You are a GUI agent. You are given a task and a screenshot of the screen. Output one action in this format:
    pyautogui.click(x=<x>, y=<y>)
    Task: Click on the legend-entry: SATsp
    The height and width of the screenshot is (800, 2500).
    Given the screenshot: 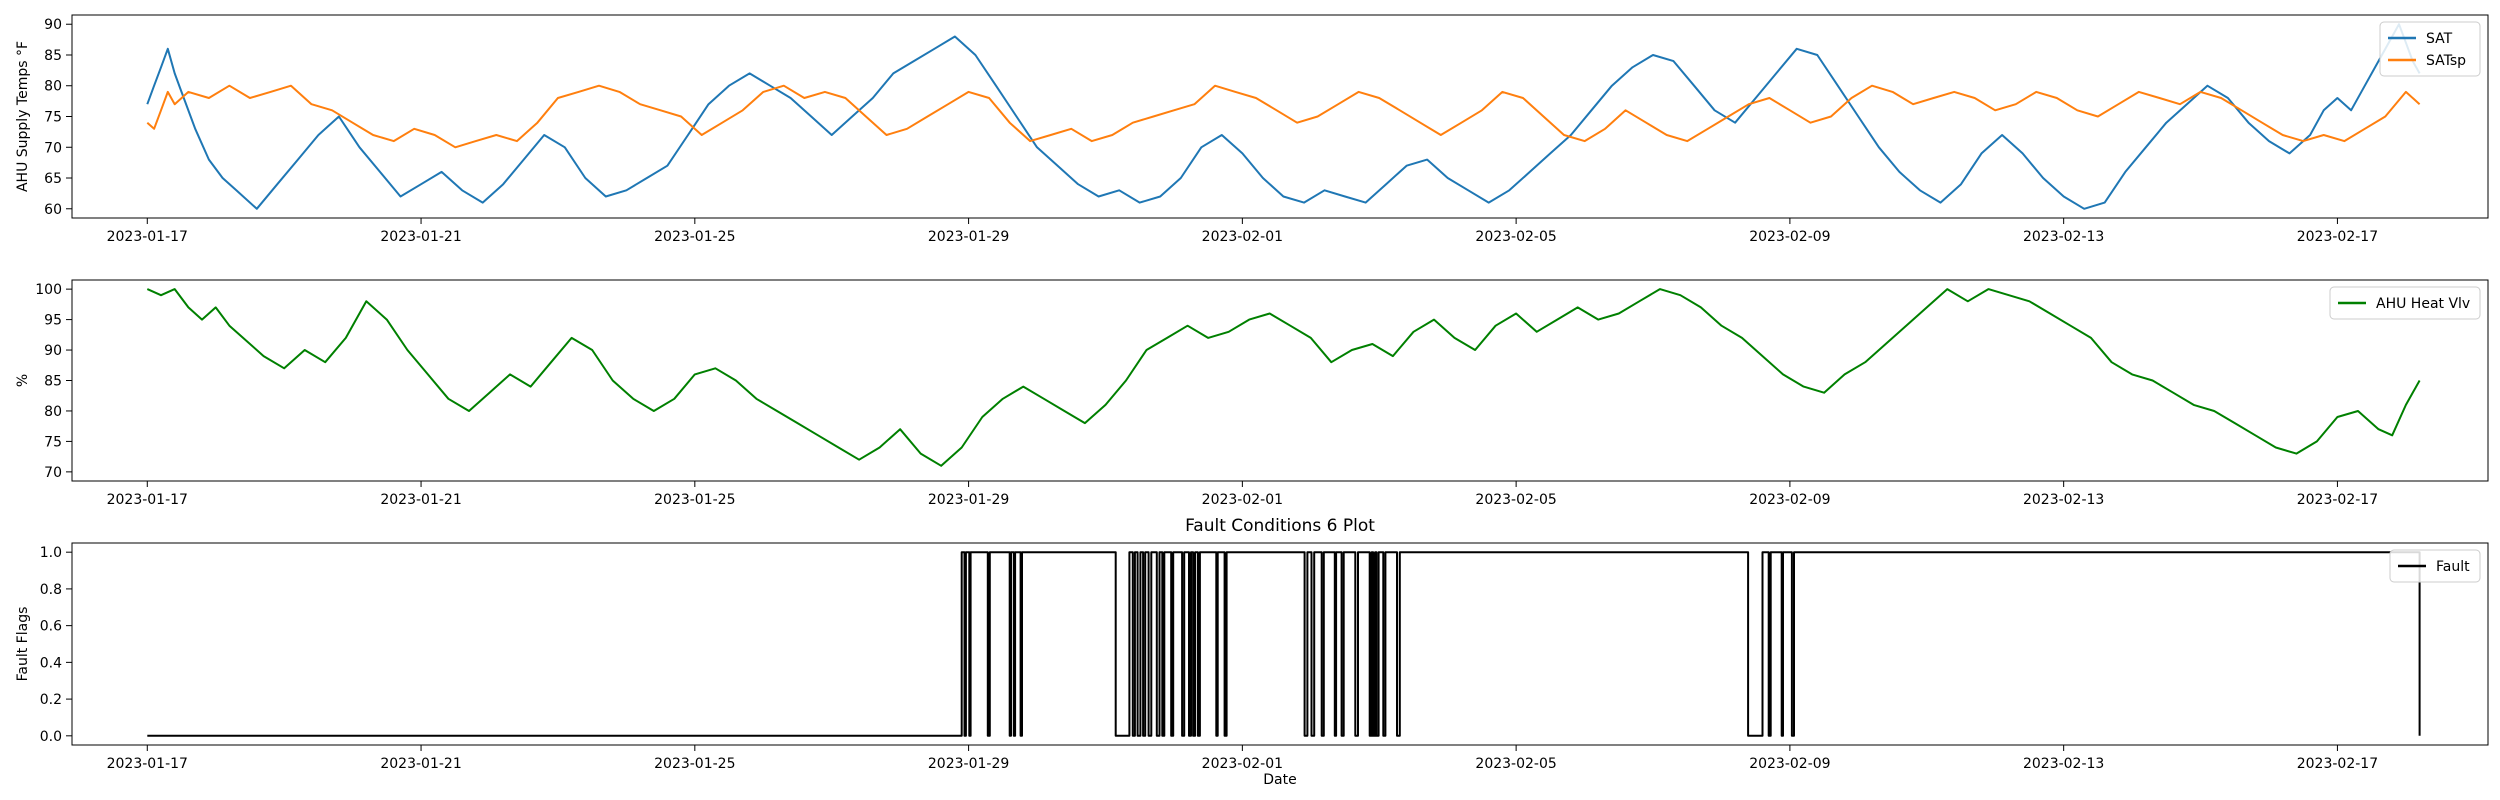 What is the action you would take?
    pyautogui.click(x=2446, y=61)
    